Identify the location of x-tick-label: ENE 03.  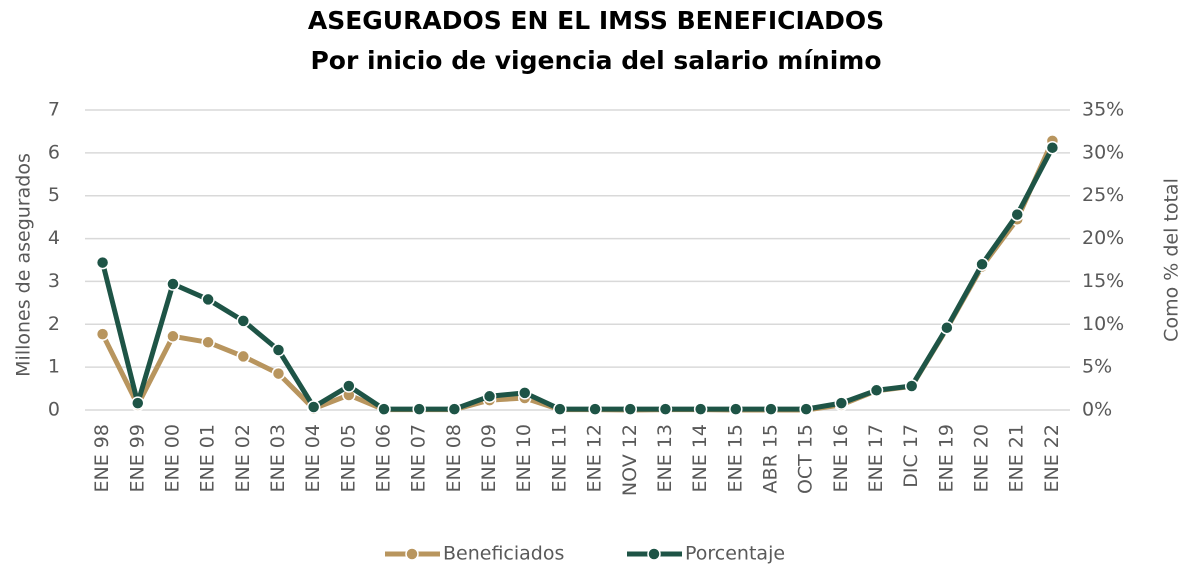
(278, 458).